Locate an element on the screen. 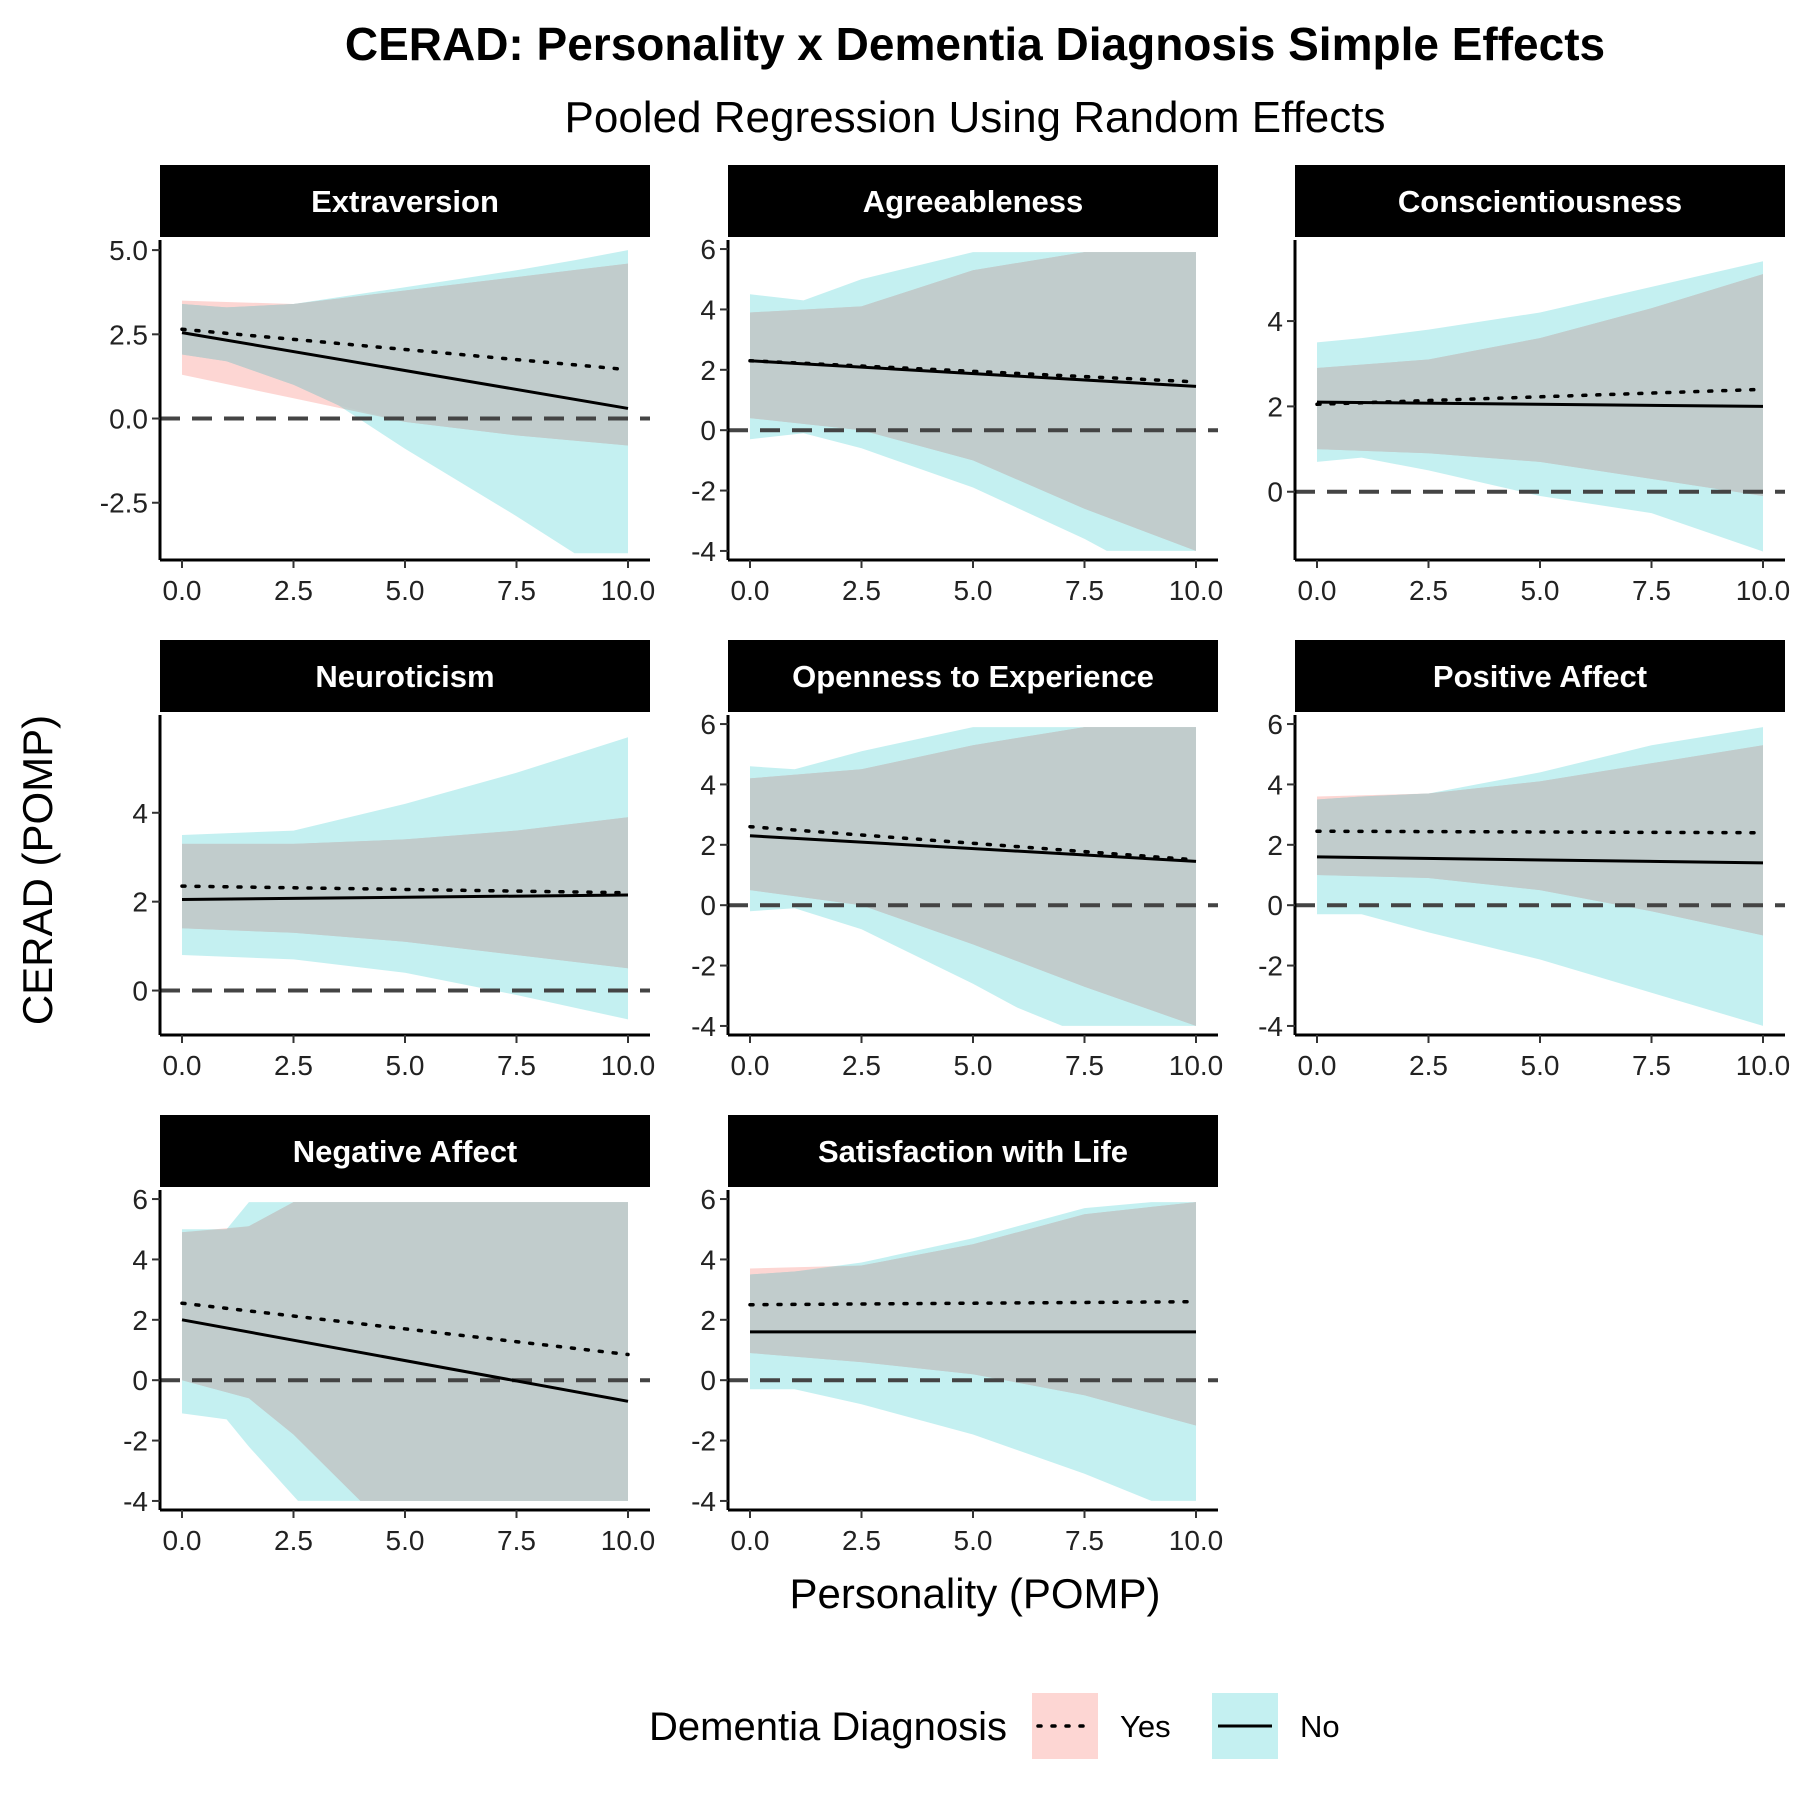  y-tick-label: 2.5 is located at coordinates (128, 334).